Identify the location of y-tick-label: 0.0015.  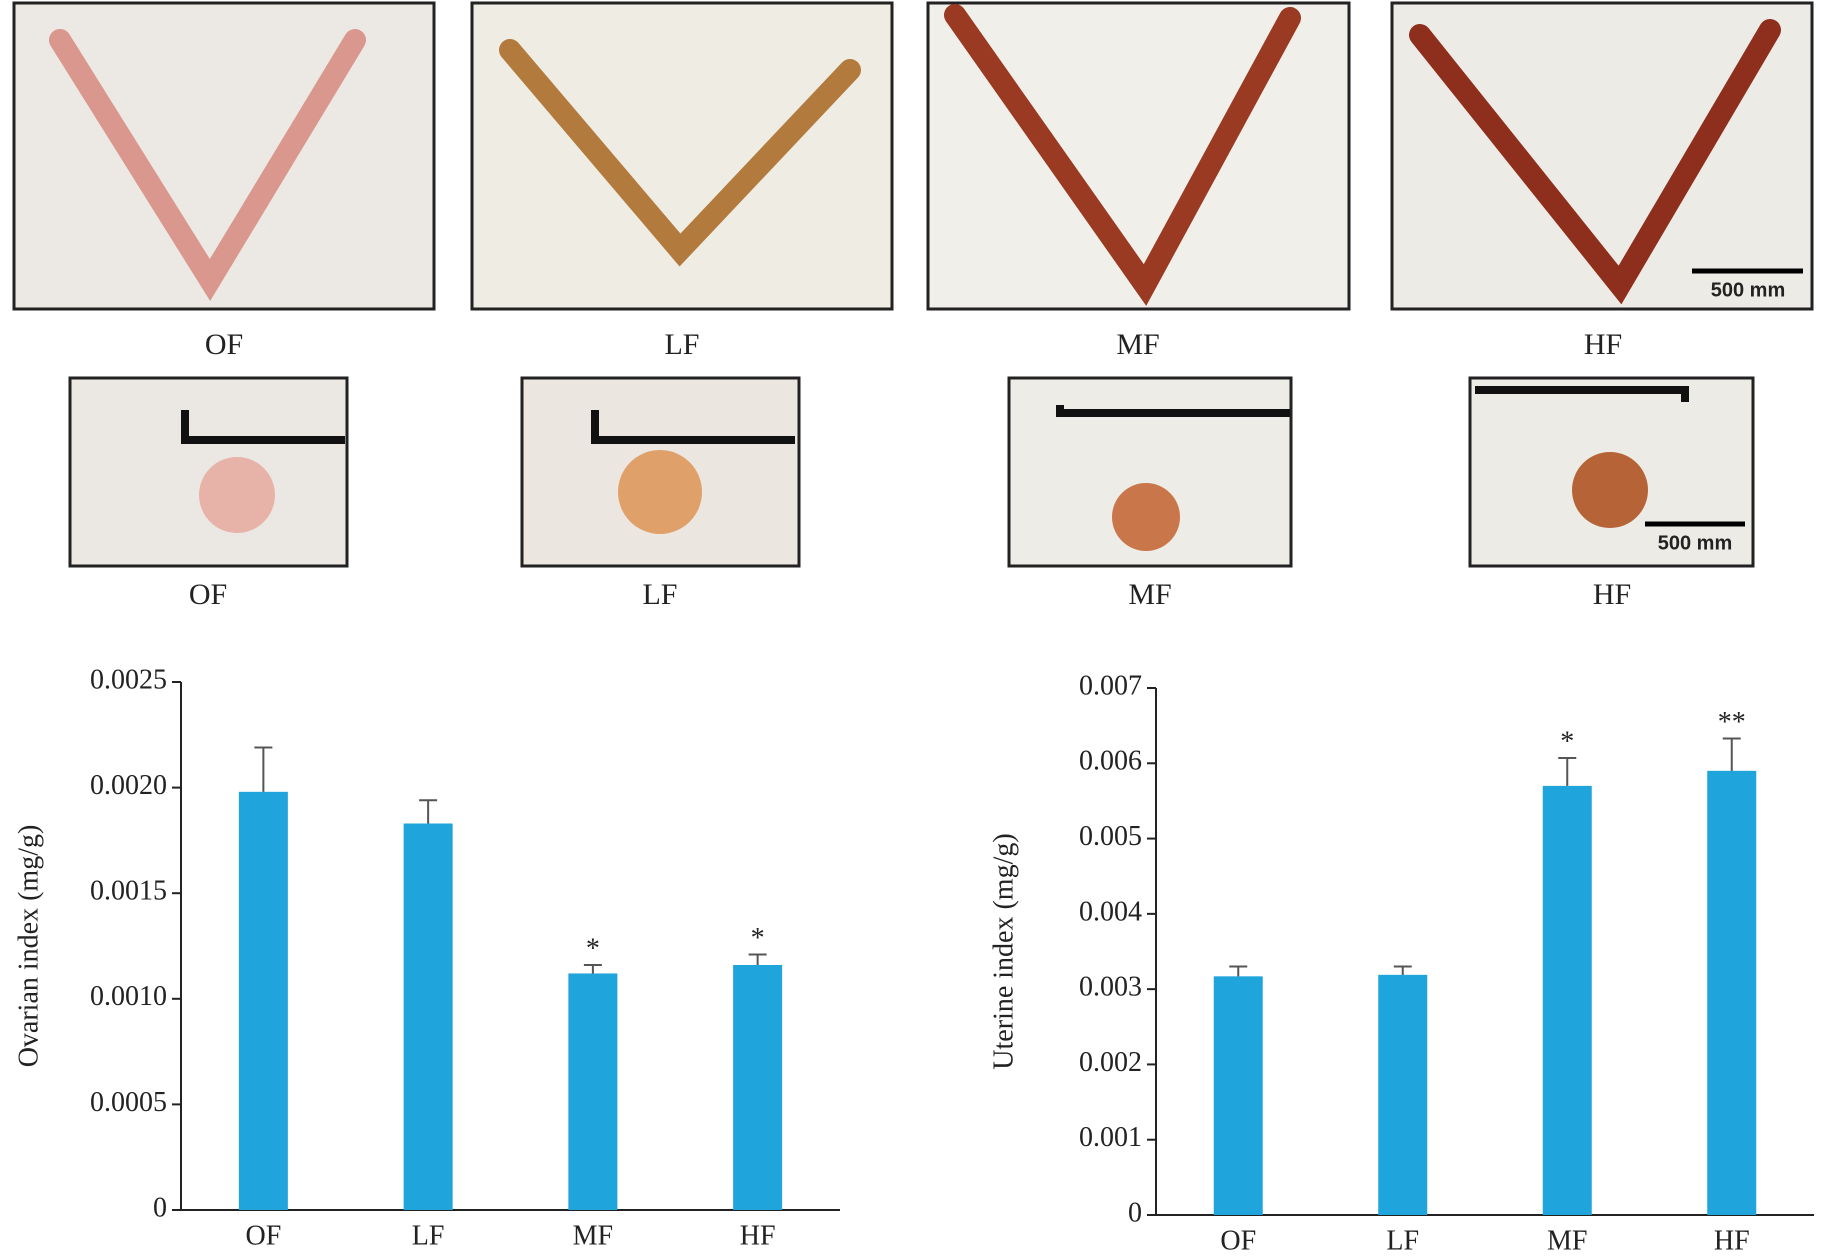
(128, 891).